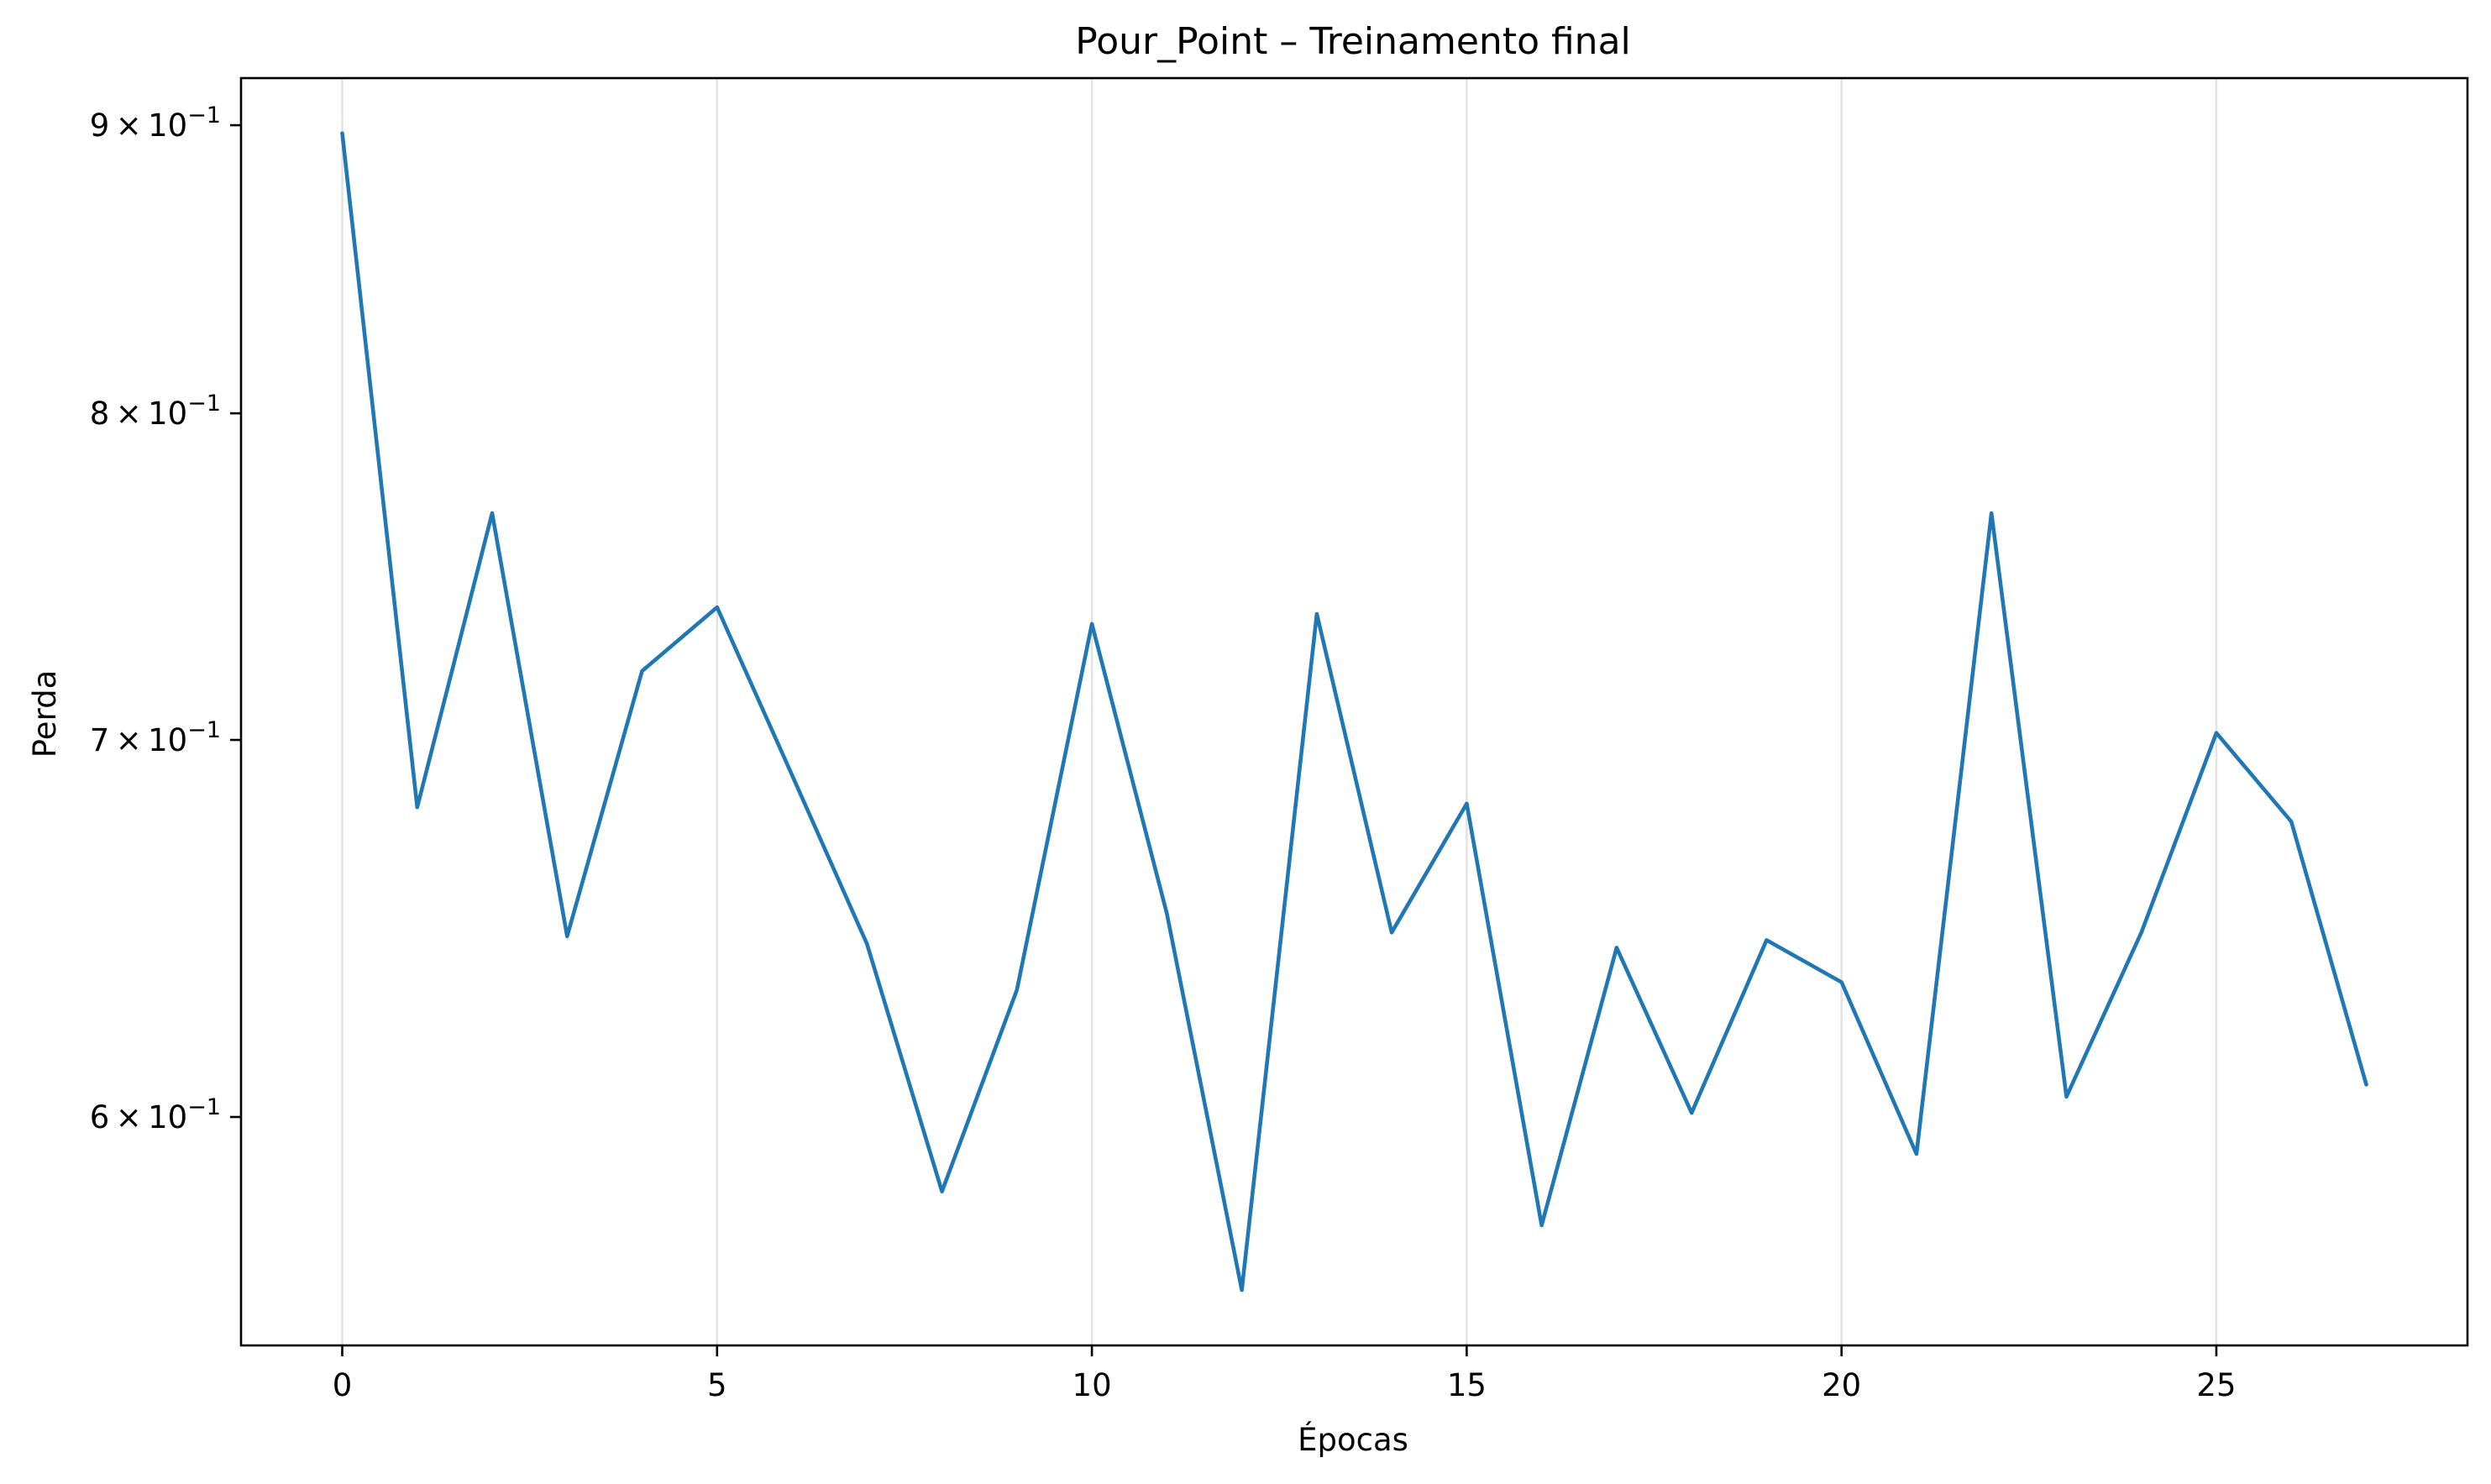 This screenshot has height=1484, width=2491. I want to click on y-axis-label: Perda, so click(45, 714).